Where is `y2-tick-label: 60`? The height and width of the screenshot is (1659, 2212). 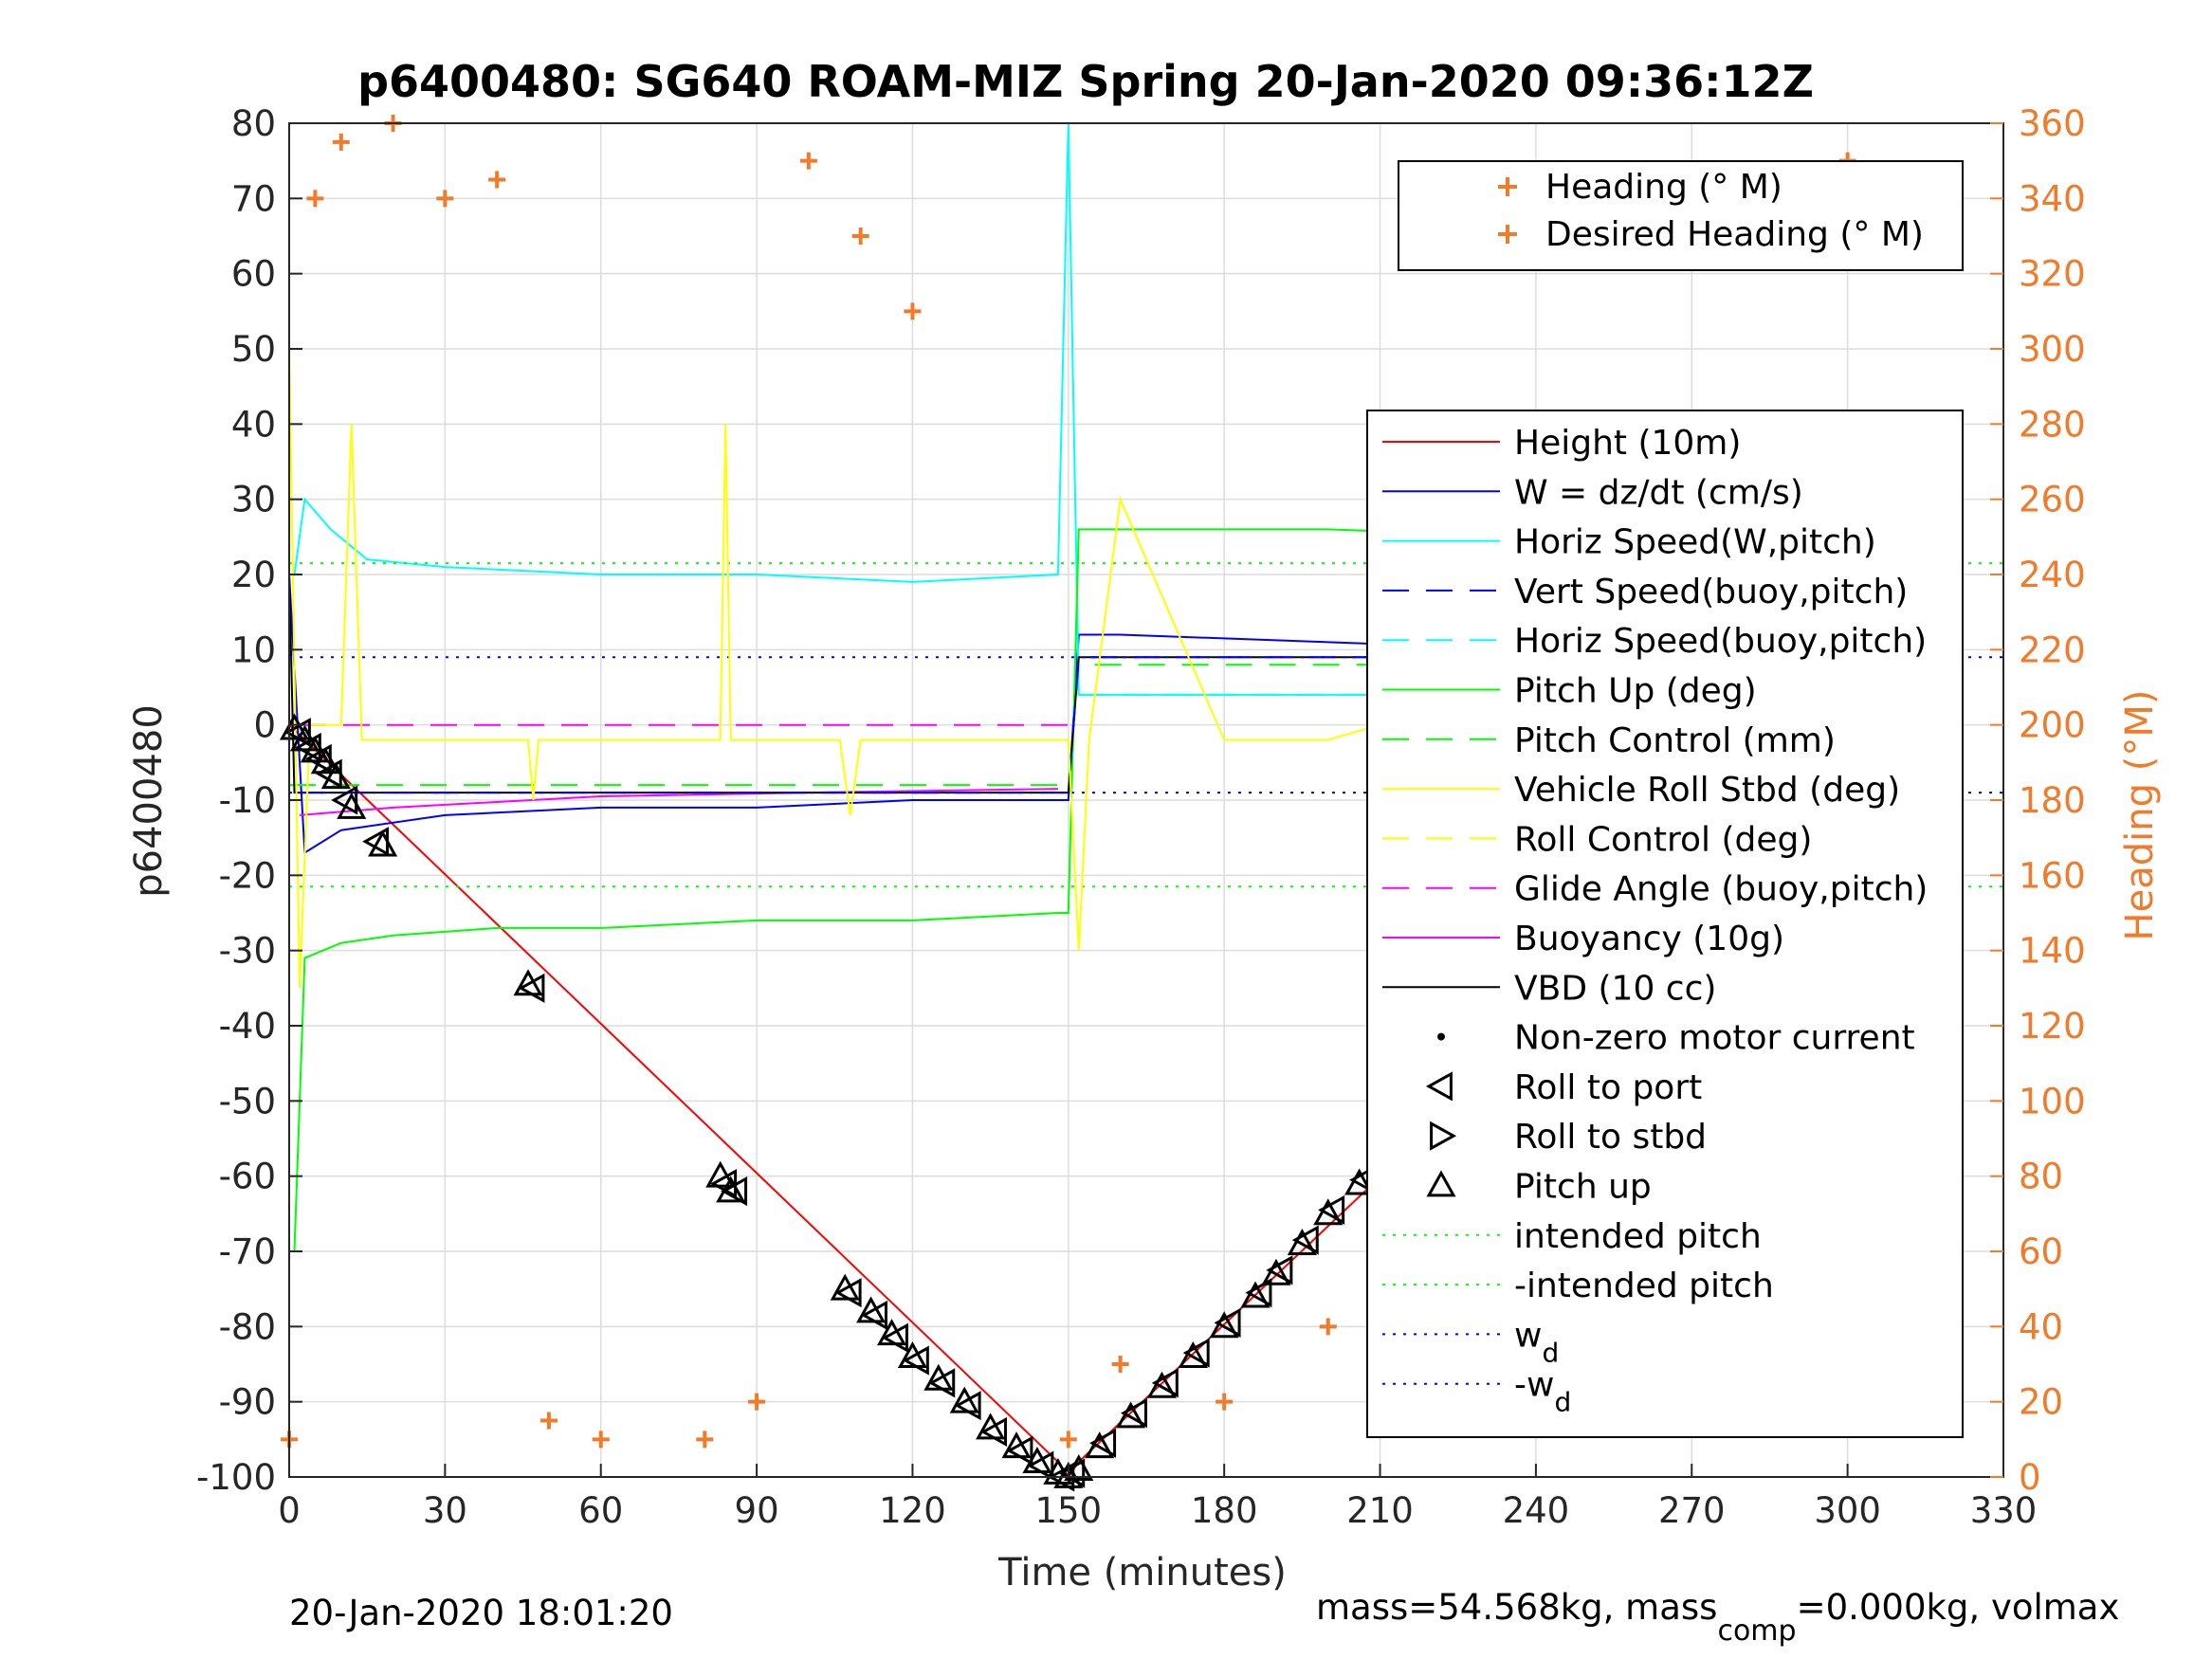 y2-tick-label: 60 is located at coordinates (2041, 1251).